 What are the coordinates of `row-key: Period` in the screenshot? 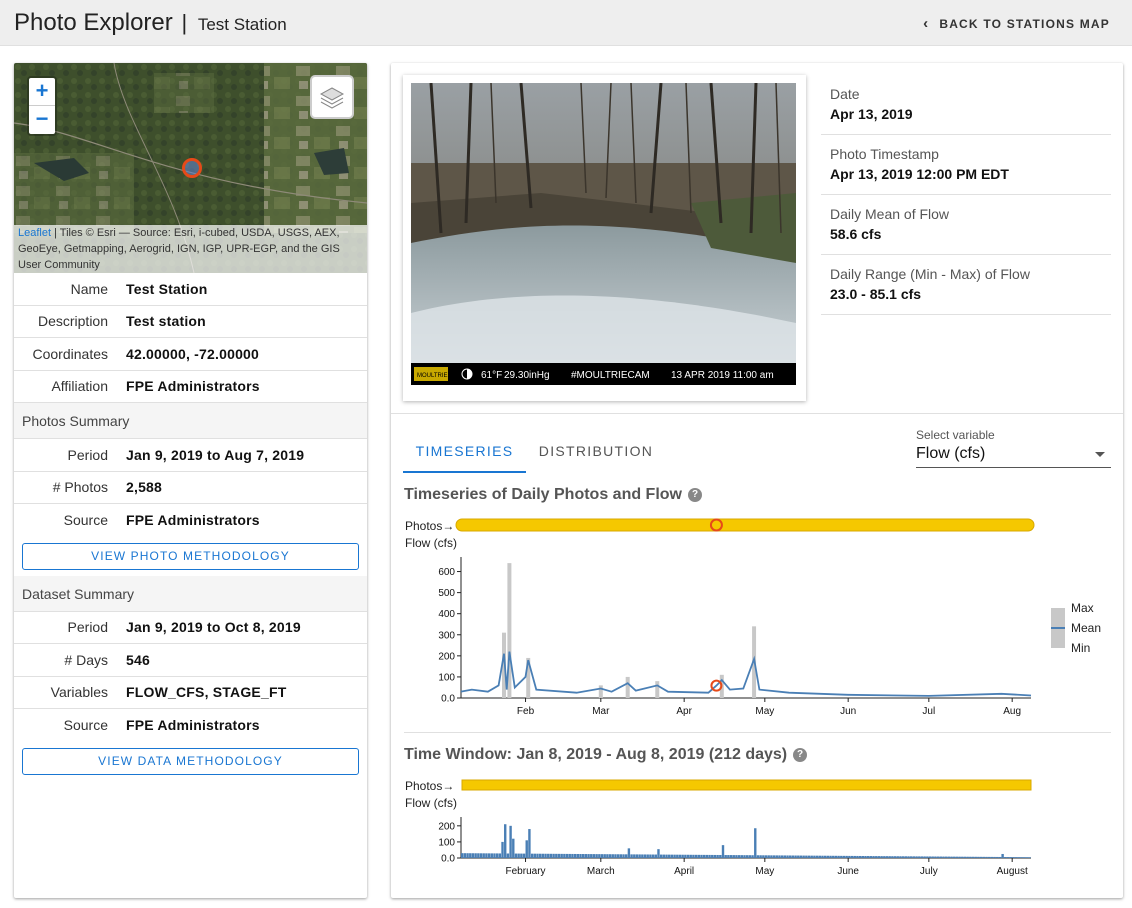 It's located at (87, 454).